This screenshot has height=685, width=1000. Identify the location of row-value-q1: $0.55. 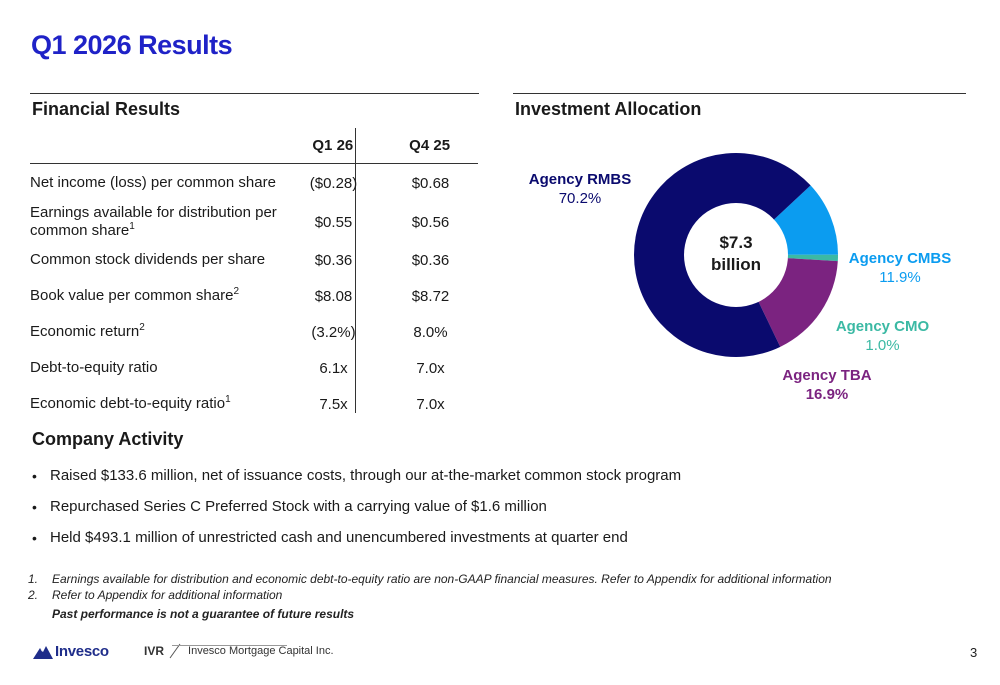
(333, 222).